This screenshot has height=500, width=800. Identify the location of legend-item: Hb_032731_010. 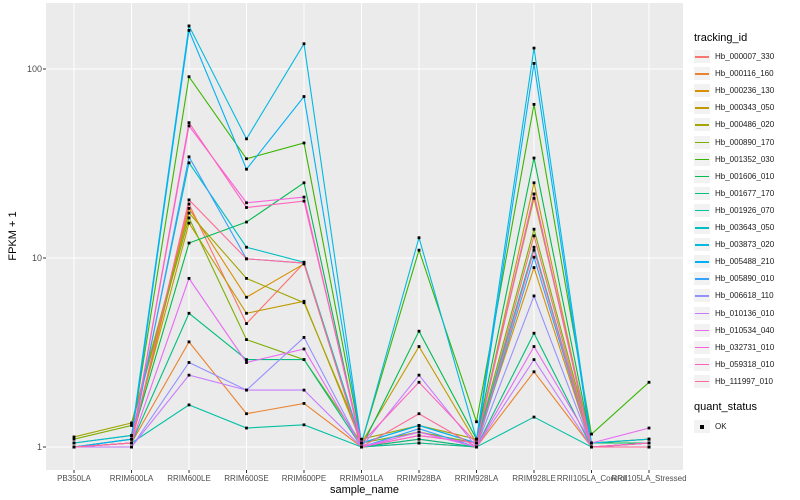
(734, 347).